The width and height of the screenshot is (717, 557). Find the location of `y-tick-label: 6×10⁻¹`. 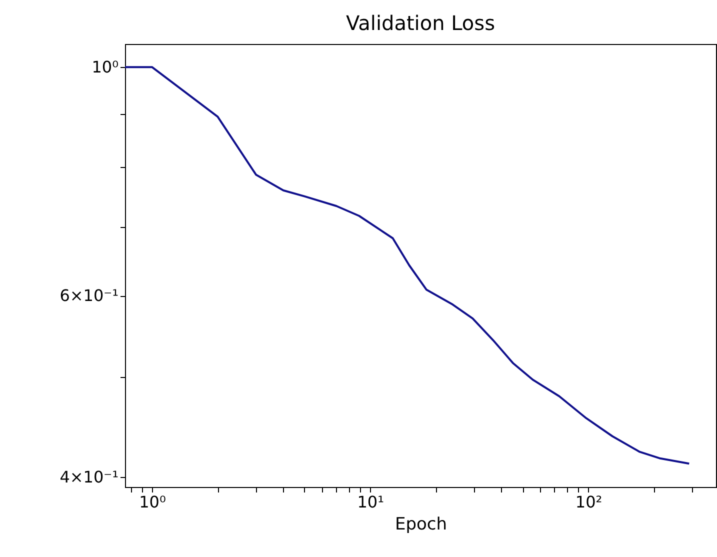

y-tick-label: 6×10⁻¹ is located at coordinates (89, 296).